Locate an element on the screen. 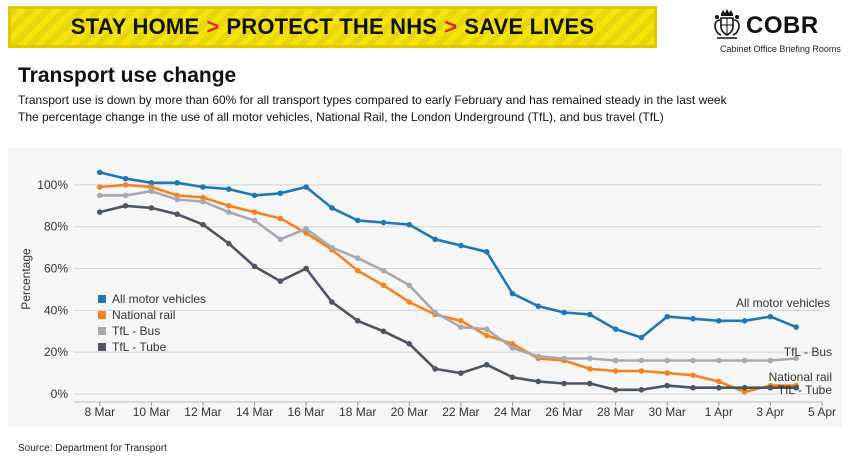  cobr-title: COBR is located at coordinates (782, 25).